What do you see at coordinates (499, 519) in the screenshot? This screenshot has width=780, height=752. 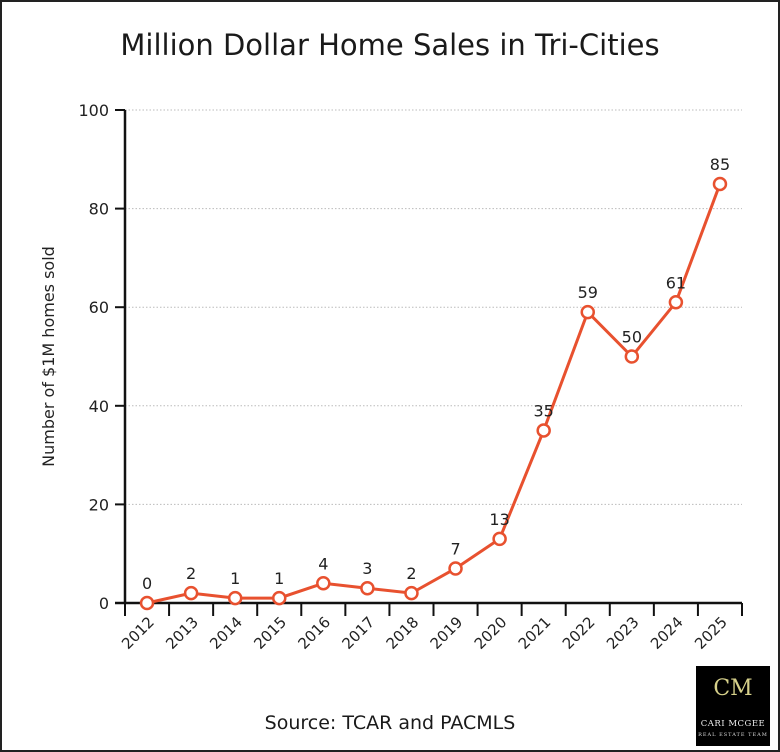 I see `data-label: 13` at bounding box center [499, 519].